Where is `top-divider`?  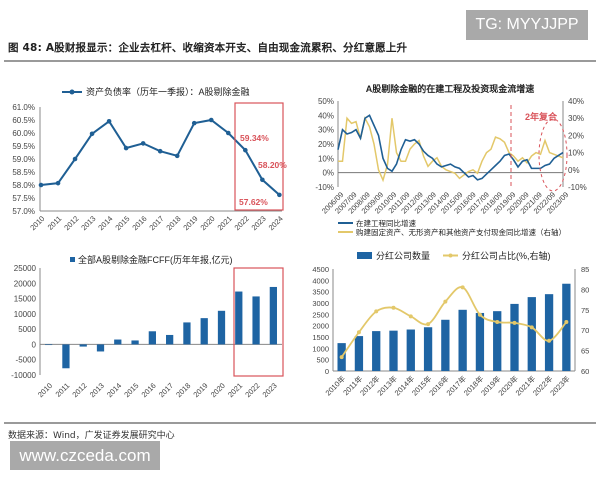
top-divider is located at coordinates (300, 61).